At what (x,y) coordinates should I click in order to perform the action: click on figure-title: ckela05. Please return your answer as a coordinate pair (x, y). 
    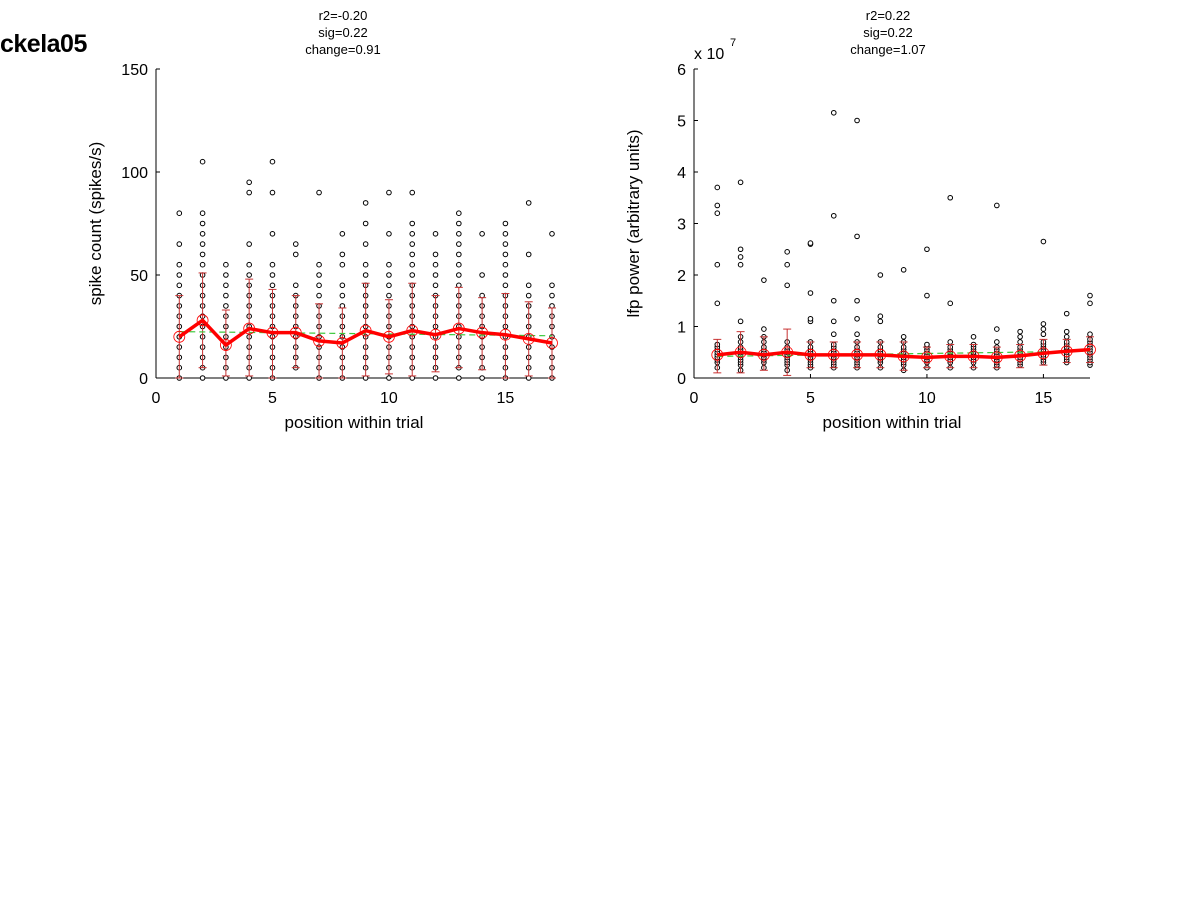
    Looking at the image, I should click on (43, 44).